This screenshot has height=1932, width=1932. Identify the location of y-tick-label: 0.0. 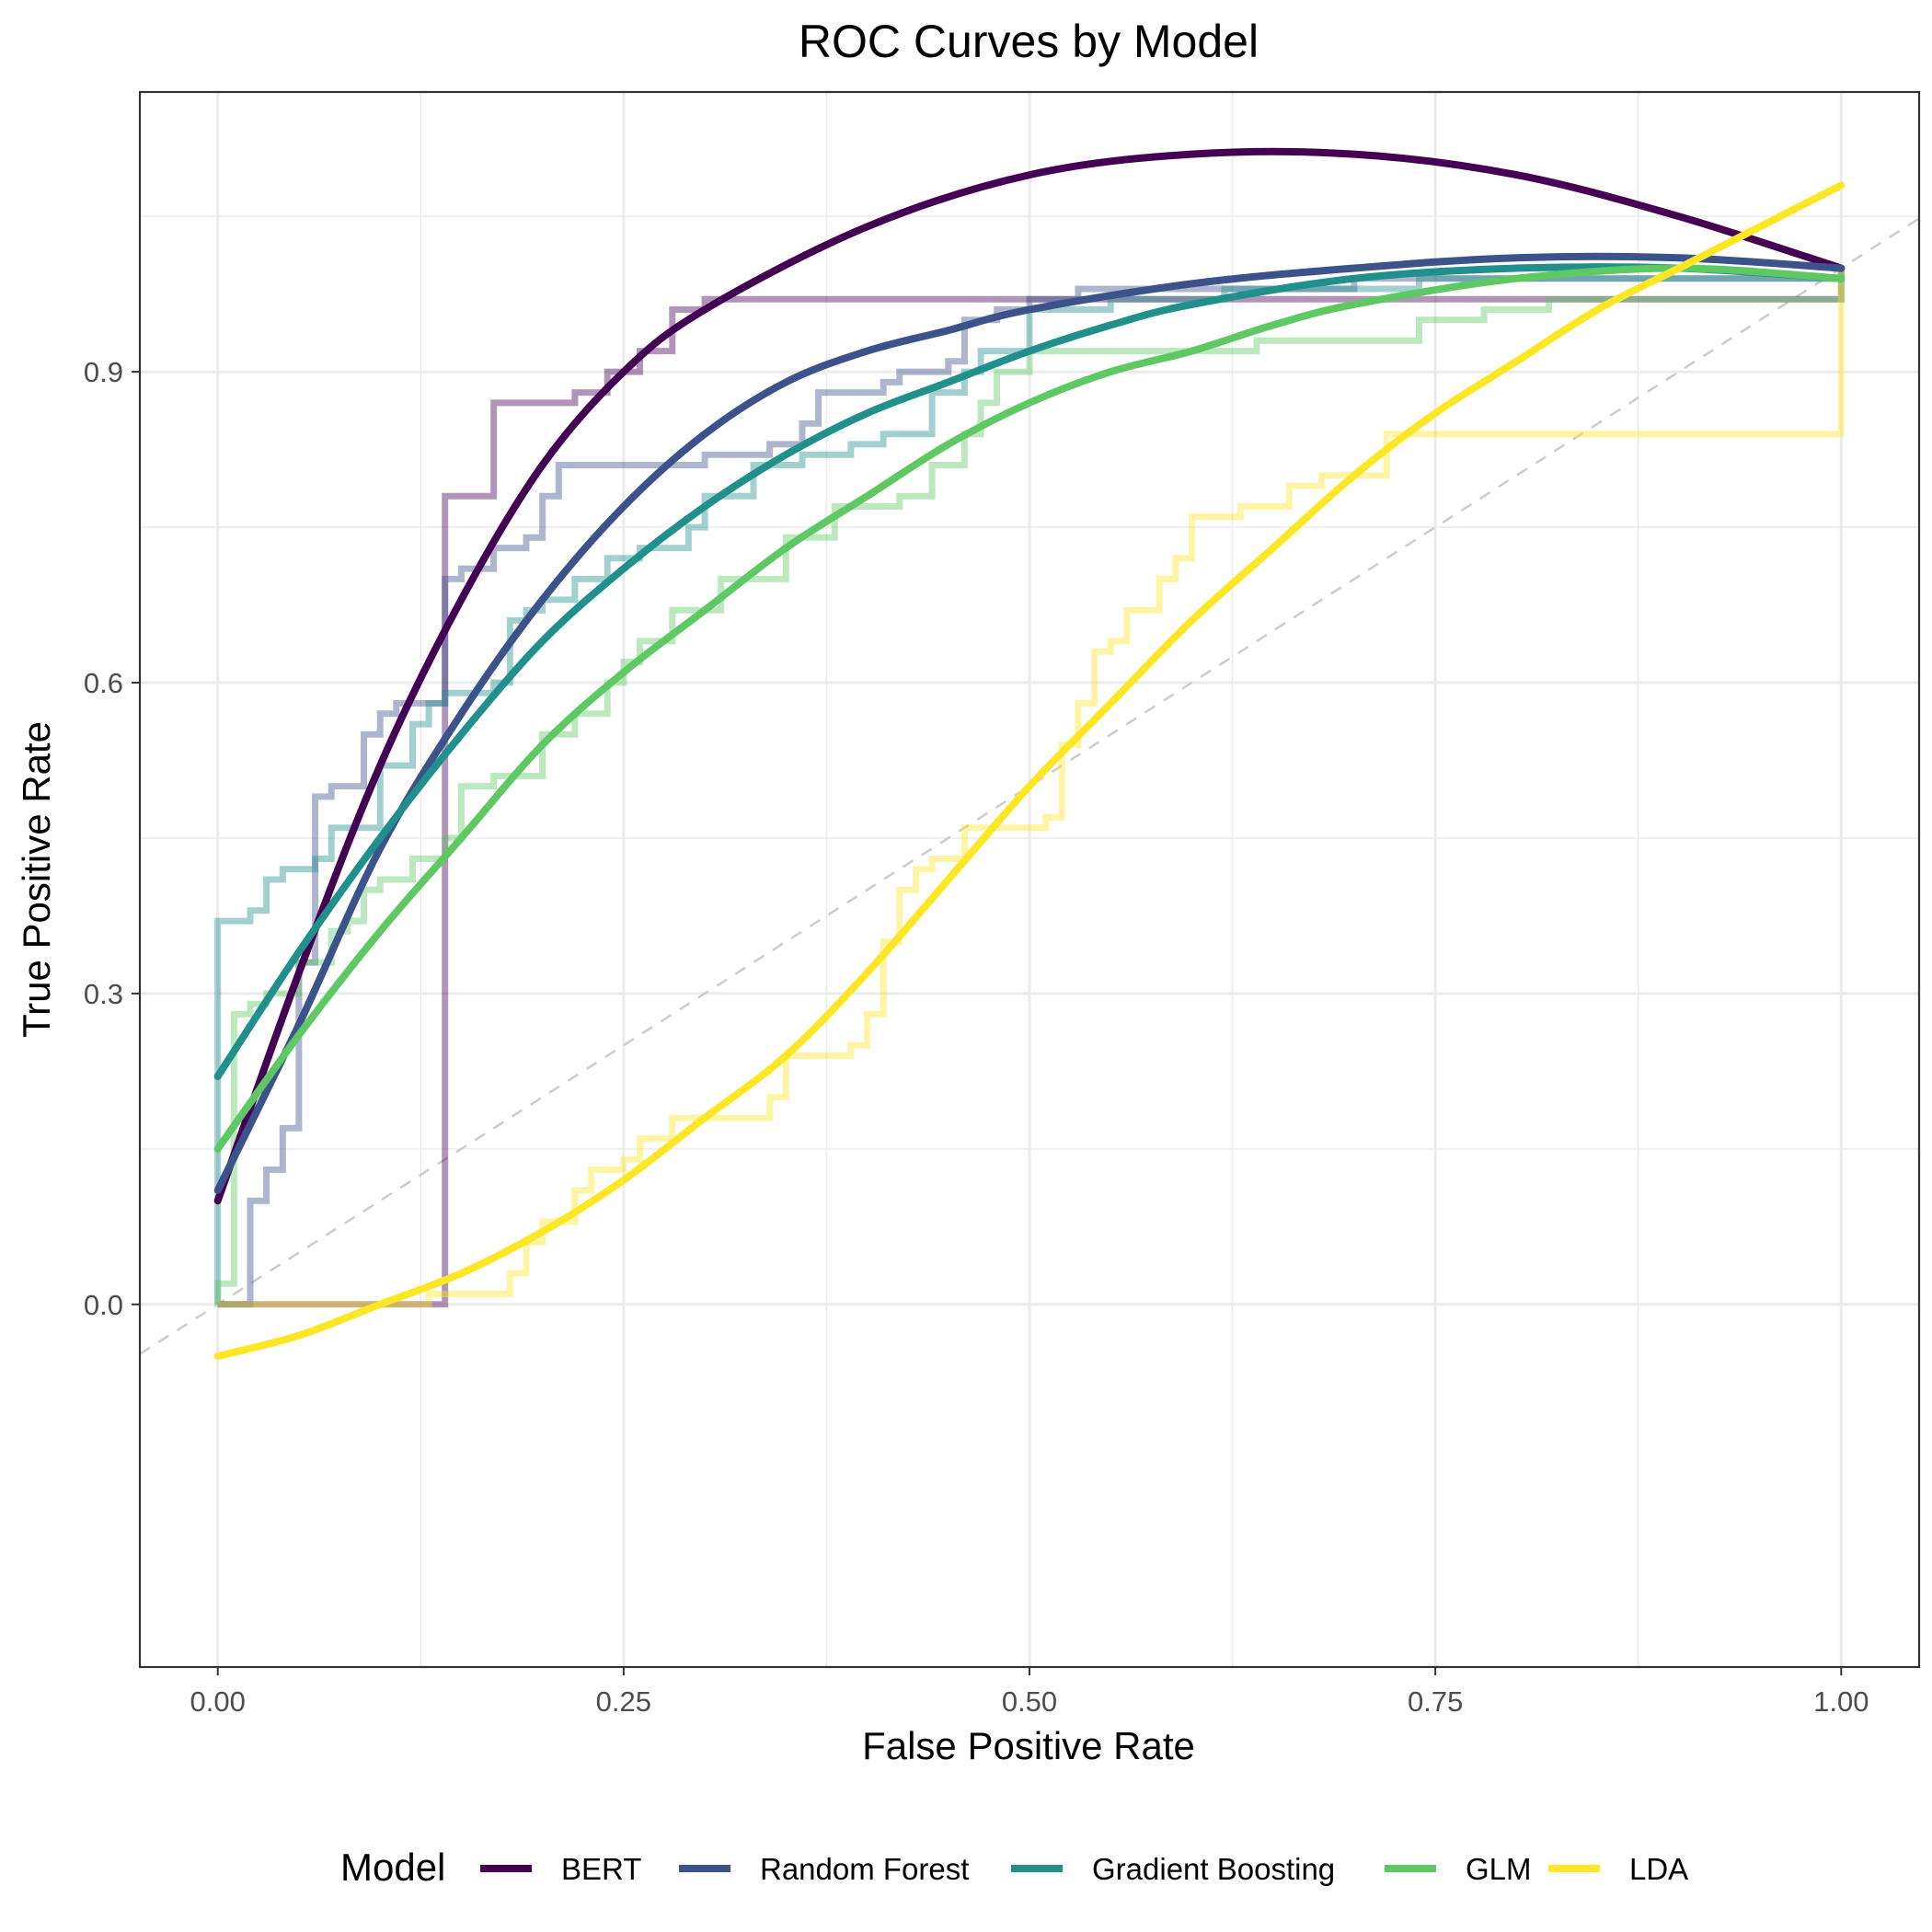
(103, 1305).